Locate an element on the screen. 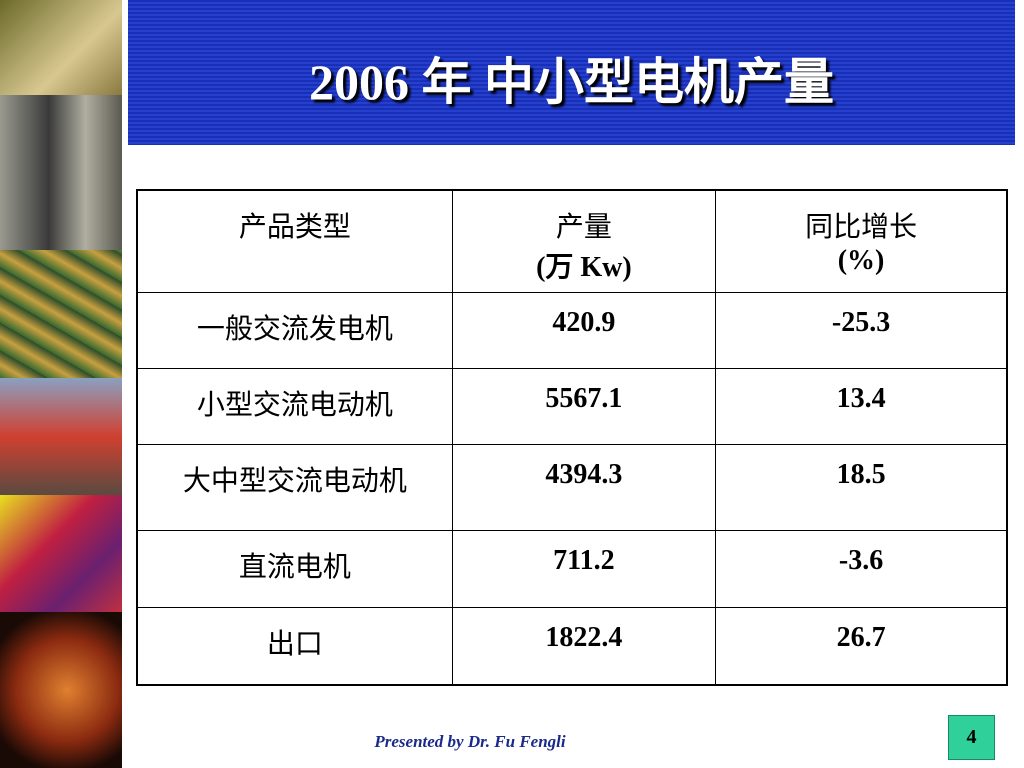 This screenshot has width=1024, height=768. type-cell: 小型交流电动机 is located at coordinates (294, 406).